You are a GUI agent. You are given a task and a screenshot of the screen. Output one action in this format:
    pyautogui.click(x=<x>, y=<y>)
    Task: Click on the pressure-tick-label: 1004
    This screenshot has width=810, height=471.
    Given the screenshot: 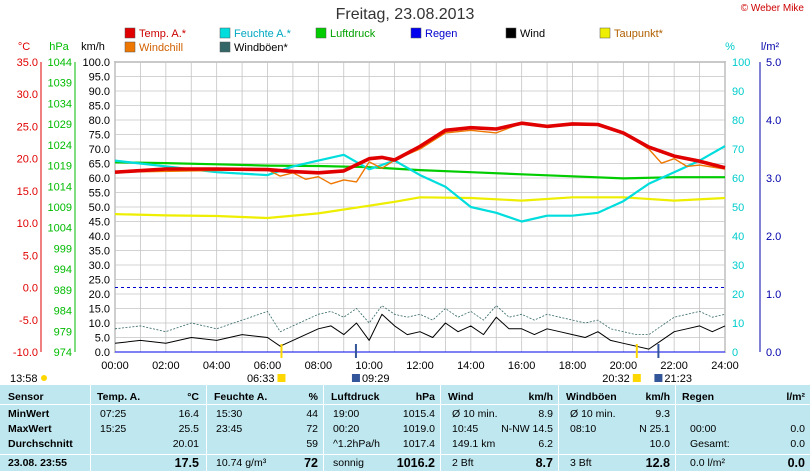 What is the action you would take?
    pyautogui.click(x=60, y=229)
    